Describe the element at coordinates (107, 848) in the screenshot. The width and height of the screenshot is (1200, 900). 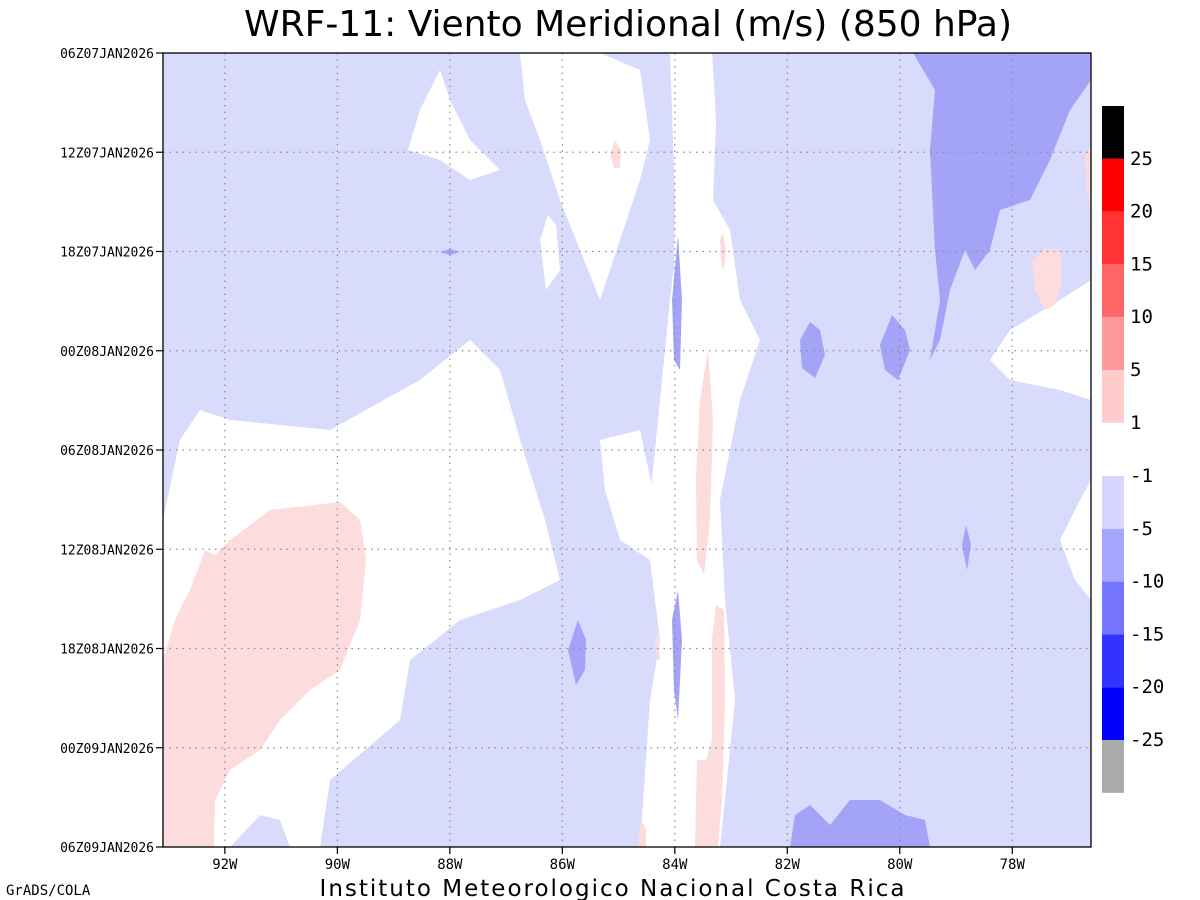
I see `y-tick-label: 06Z09JAN2026` at that location.